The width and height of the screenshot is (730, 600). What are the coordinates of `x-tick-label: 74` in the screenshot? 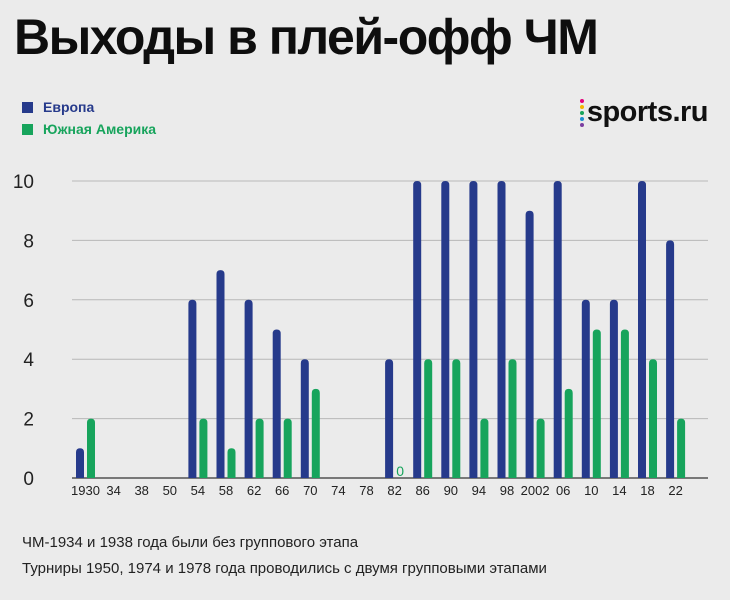 It's located at (338, 490).